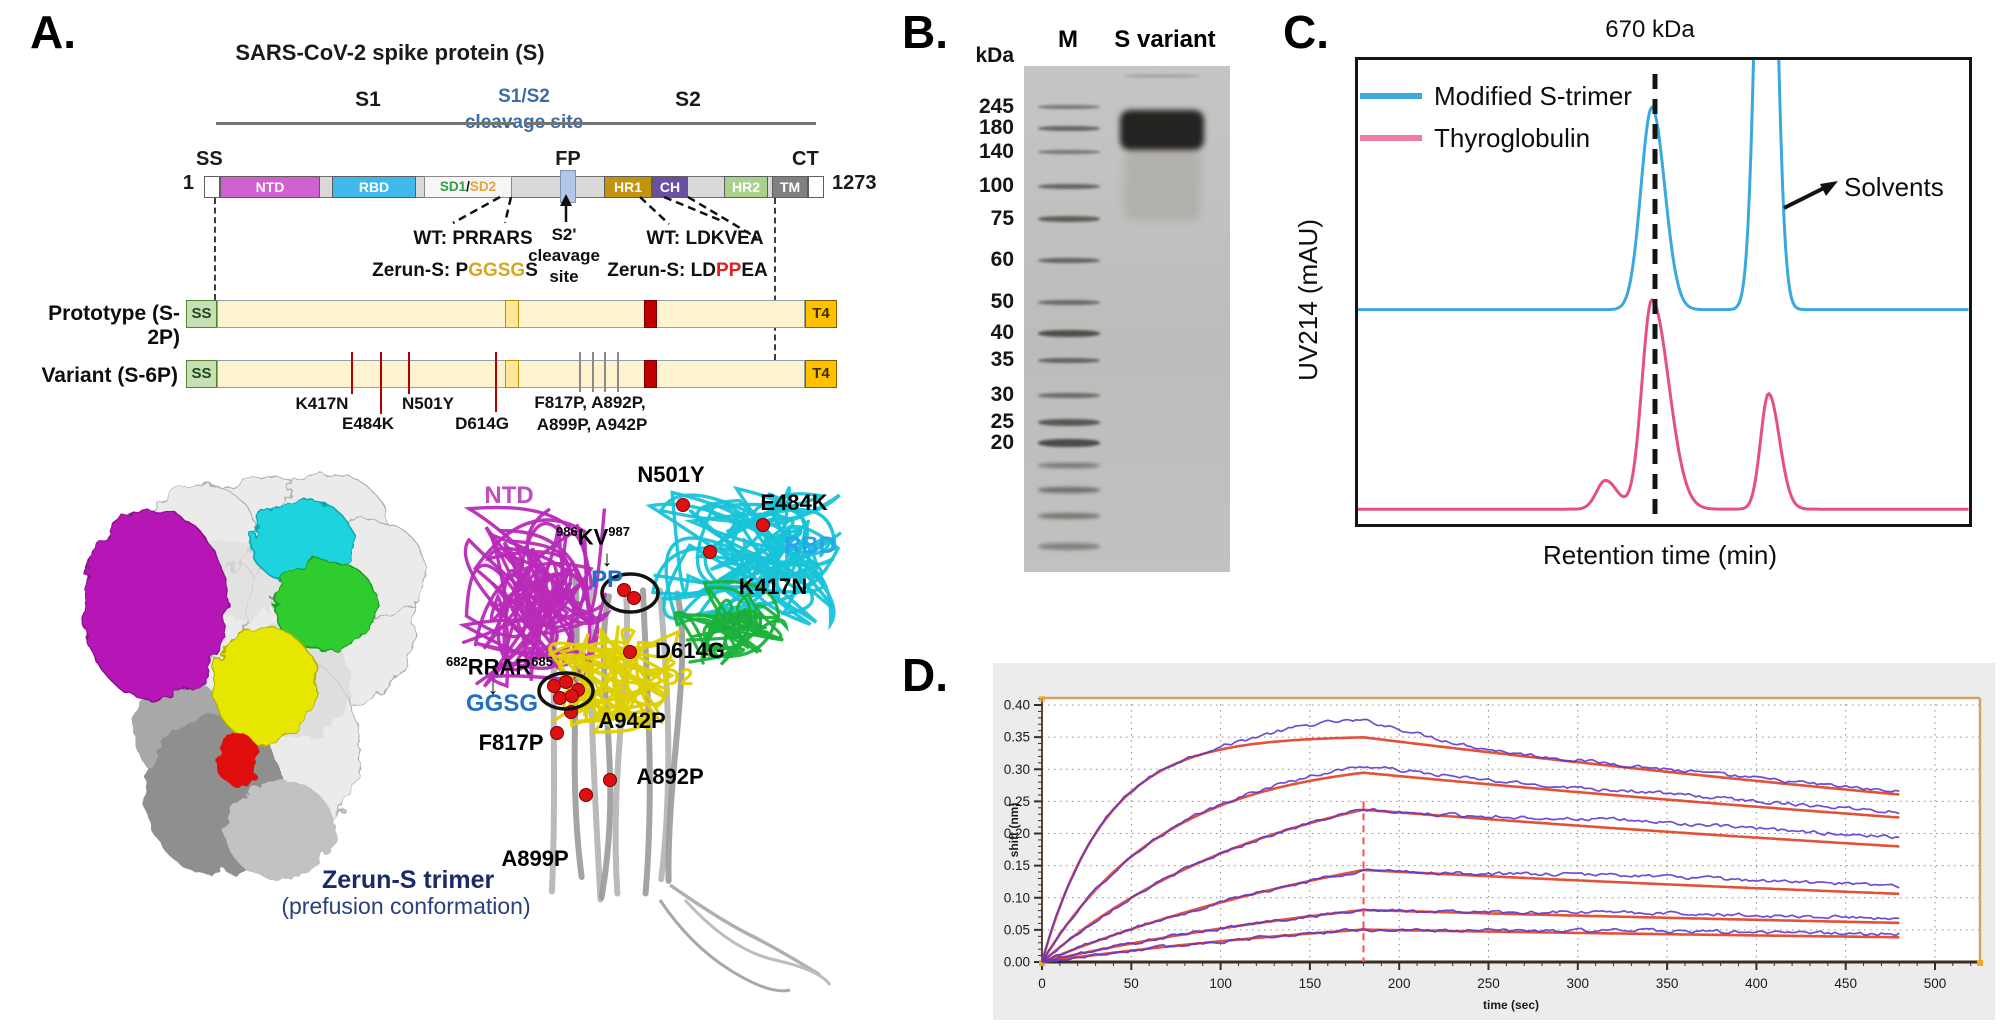 The image size is (2000, 1028). What do you see at coordinates (1017, 929) in the screenshot?
I see `svg-text: 0.05` at bounding box center [1017, 929].